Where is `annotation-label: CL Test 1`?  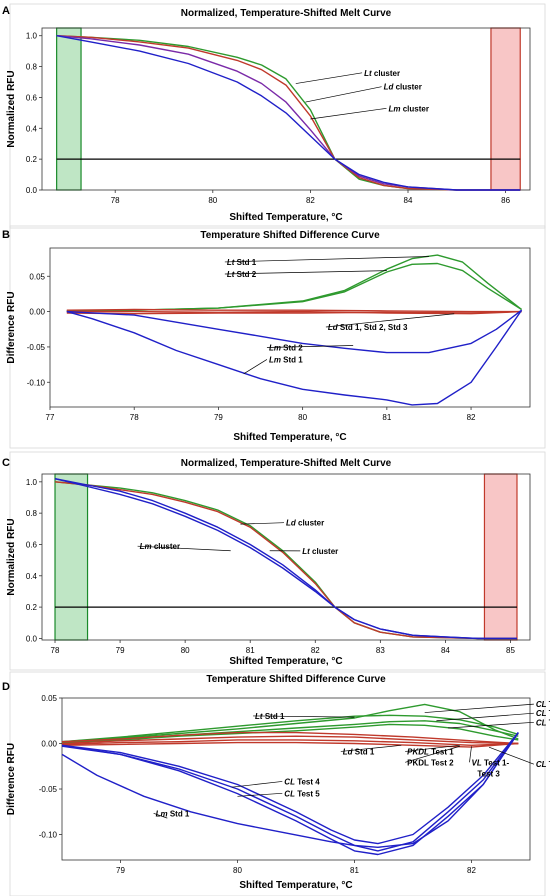 annotation-label: CL Test 1 is located at coordinates (543, 704).